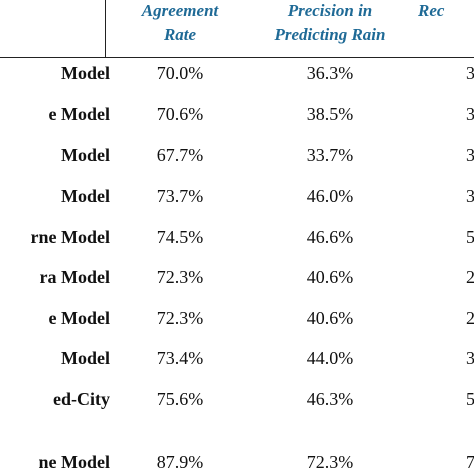  Describe the element at coordinates (237, 399) in the screenshot. I see `table-row: ed-City 75.6% 46.3% 5` at that location.